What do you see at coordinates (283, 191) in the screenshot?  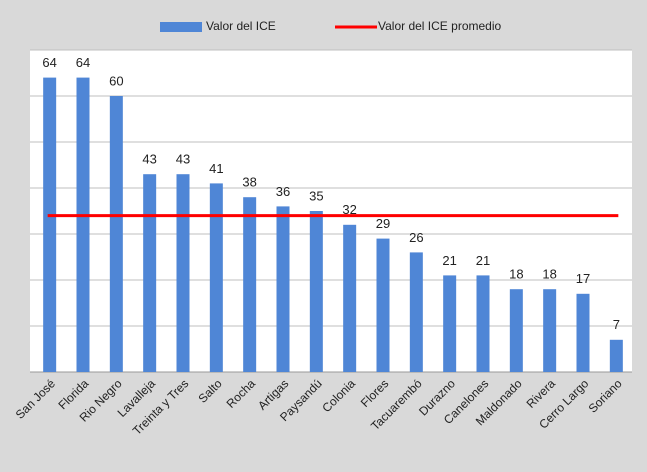 I see `data-label: 36` at bounding box center [283, 191].